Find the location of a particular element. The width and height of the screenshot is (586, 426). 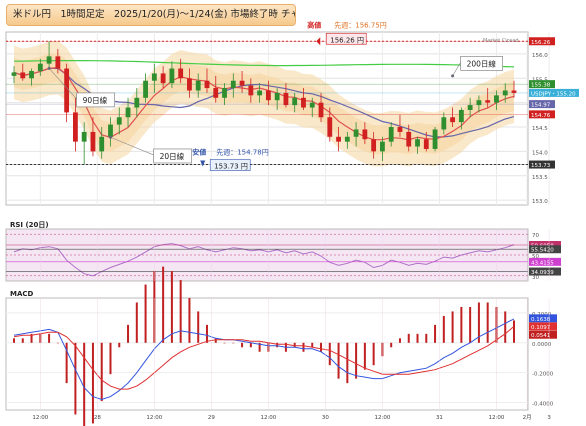

macd-level-text: 0.1638 is located at coordinates (541, 320).